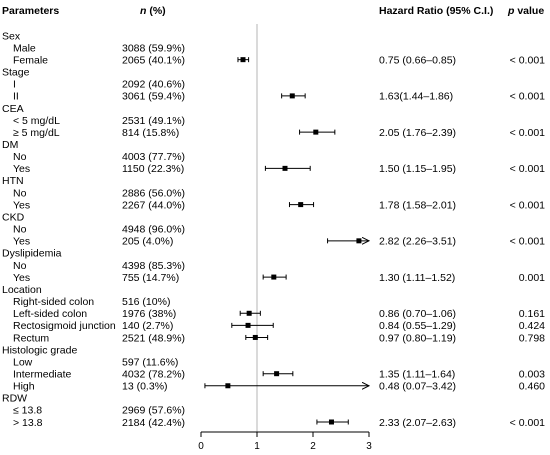 The image size is (550, 455). What do you see at coordinates (150, 278) in the screenshot?
I see `row-n-percent: 755 (14.7%)` at bounding box center [150, 278].